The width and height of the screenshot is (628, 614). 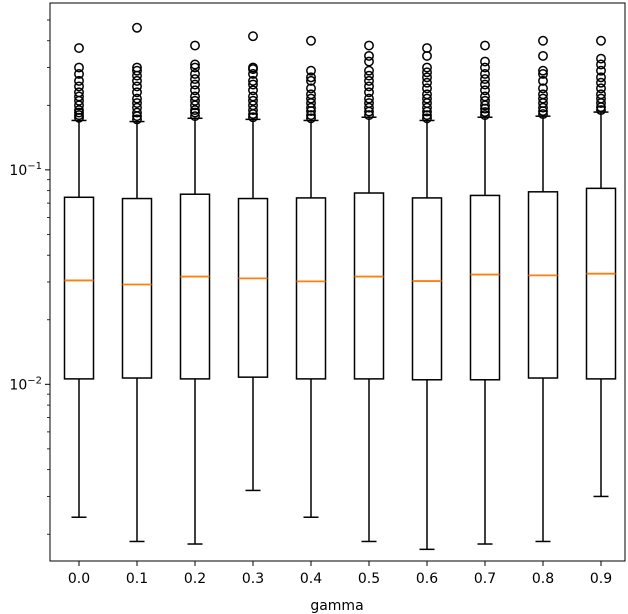 I want to click on box-0.5, so click(x=369, y=291).